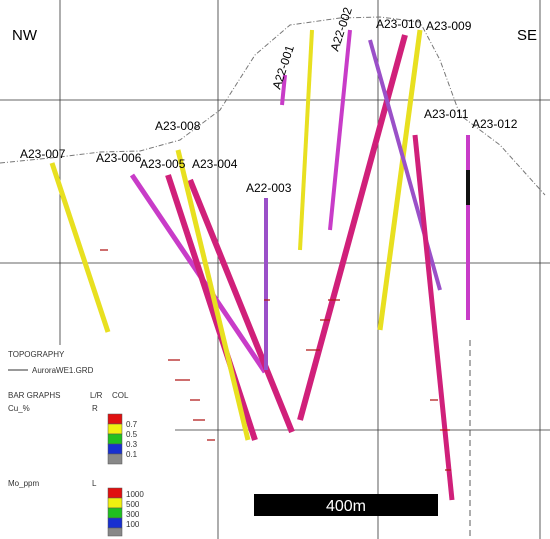 Image resolution: width=550 pixels, height=539 pixels. I want to click on direction-label: NW, so click(25, 35).